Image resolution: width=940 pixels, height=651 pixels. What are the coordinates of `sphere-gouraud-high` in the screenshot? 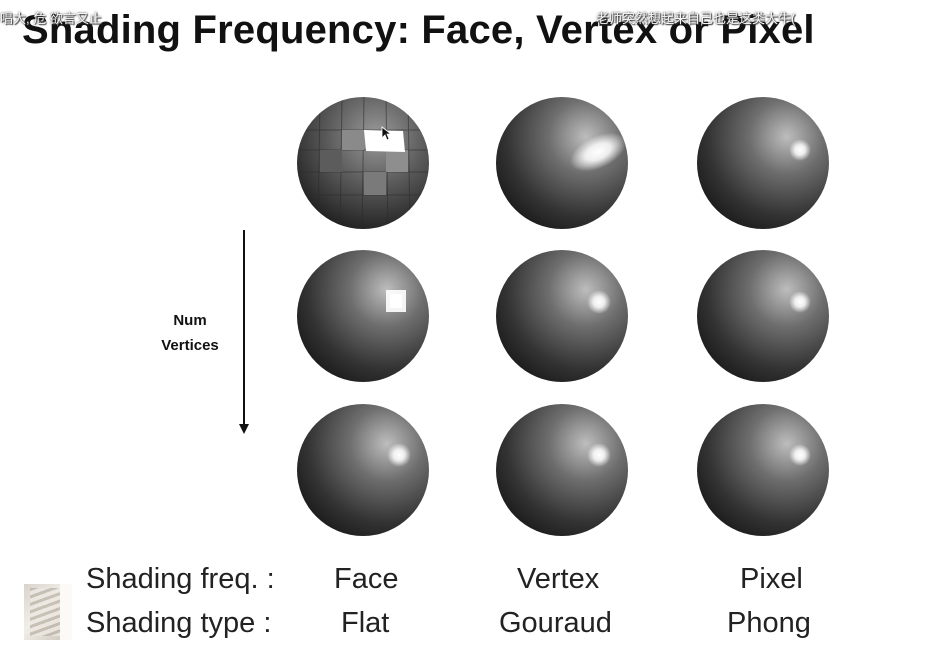 It's located at (562, 470).